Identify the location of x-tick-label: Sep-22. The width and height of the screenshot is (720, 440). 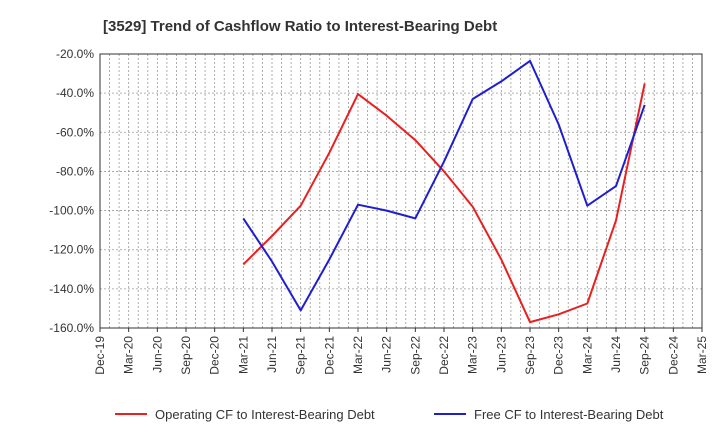
(415, 355).